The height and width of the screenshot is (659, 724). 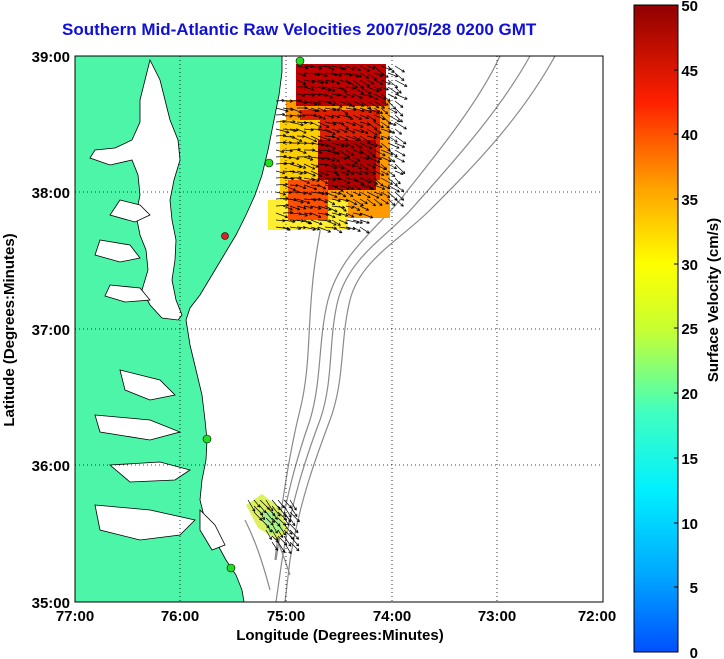 I want to click on colorbar-tick-label: 35, so click(x=689, y=200).